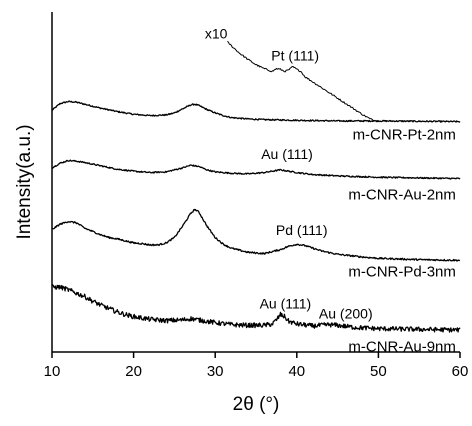 The height and width of the screenshot is (426, 472). I want to click on series-label-m-cnr-pd-3nm: m-CNR-Pd-3nm, so click(402, 271).